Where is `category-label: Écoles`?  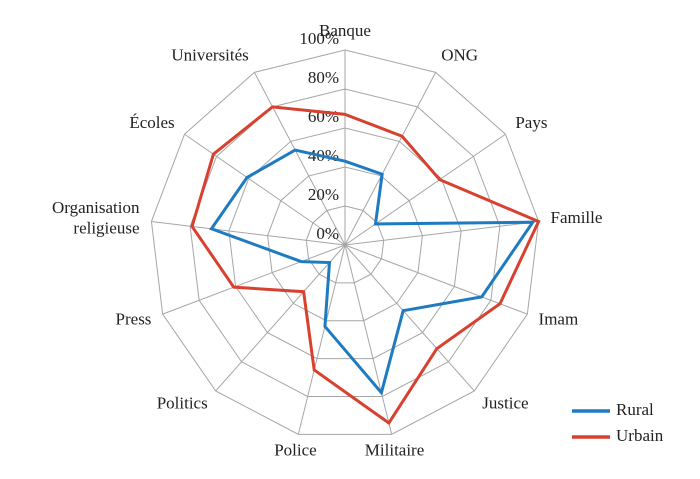 category-label: Écoles is located at coordinates (151, 122).